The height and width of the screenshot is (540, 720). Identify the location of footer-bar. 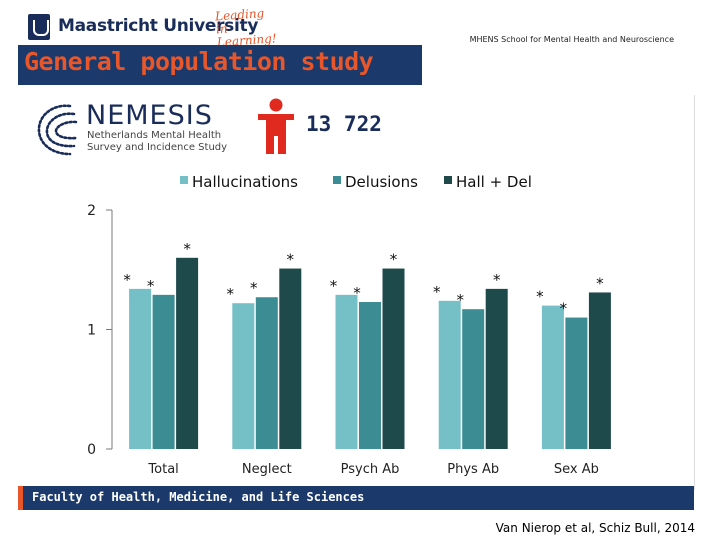
(356, 498).